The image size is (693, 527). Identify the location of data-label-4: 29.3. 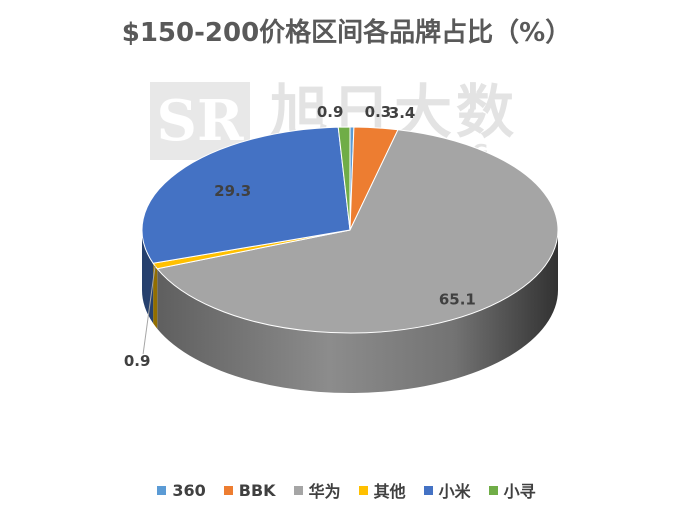
(232, 191).